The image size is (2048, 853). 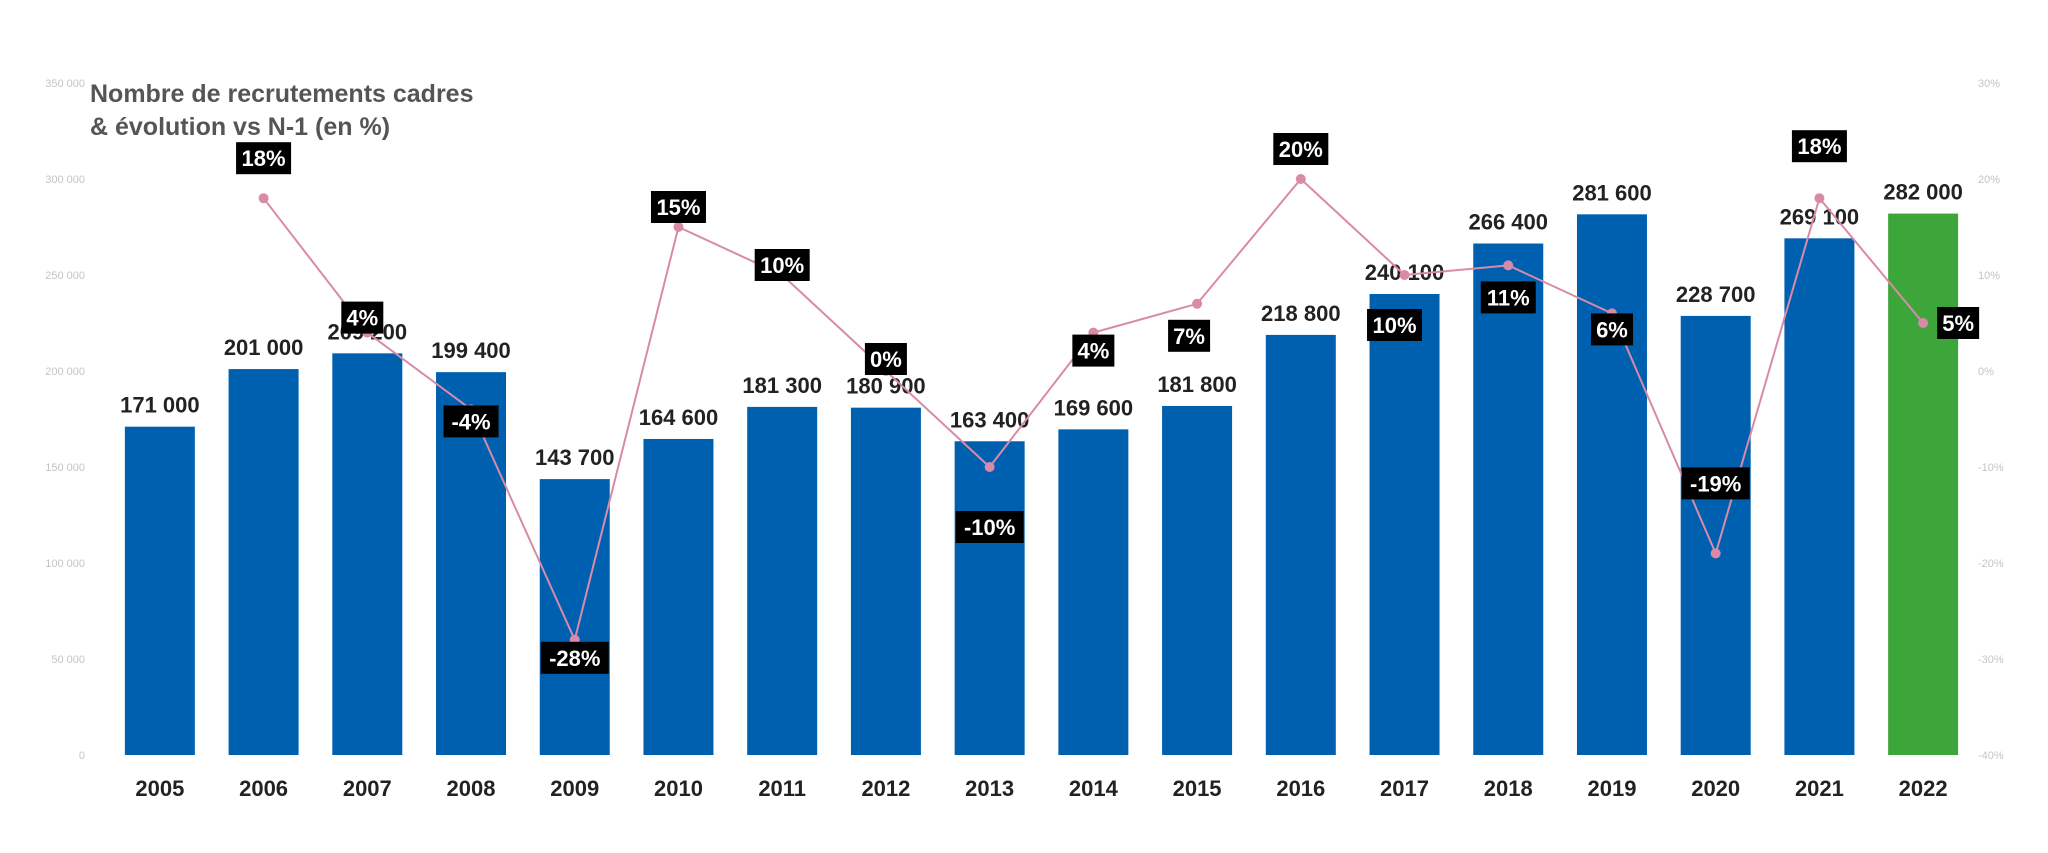 I want to click on x-tick-label: 2013, so click(x=989, y=788).